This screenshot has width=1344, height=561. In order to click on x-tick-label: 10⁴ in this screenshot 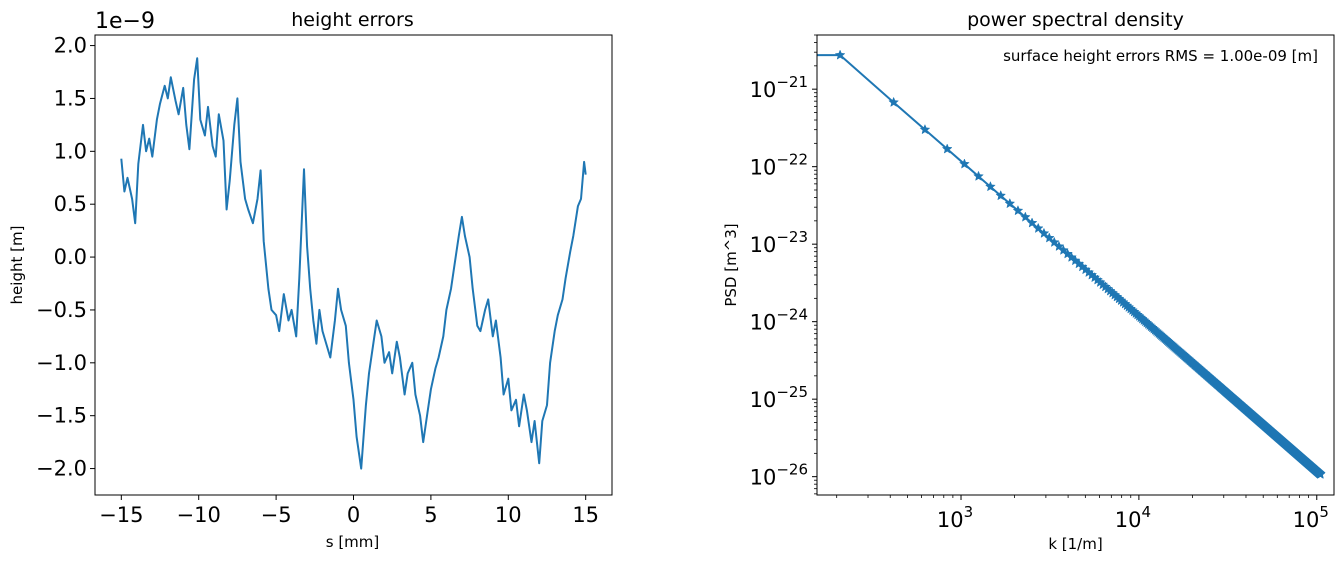, I will do `click(1133, 517)`.